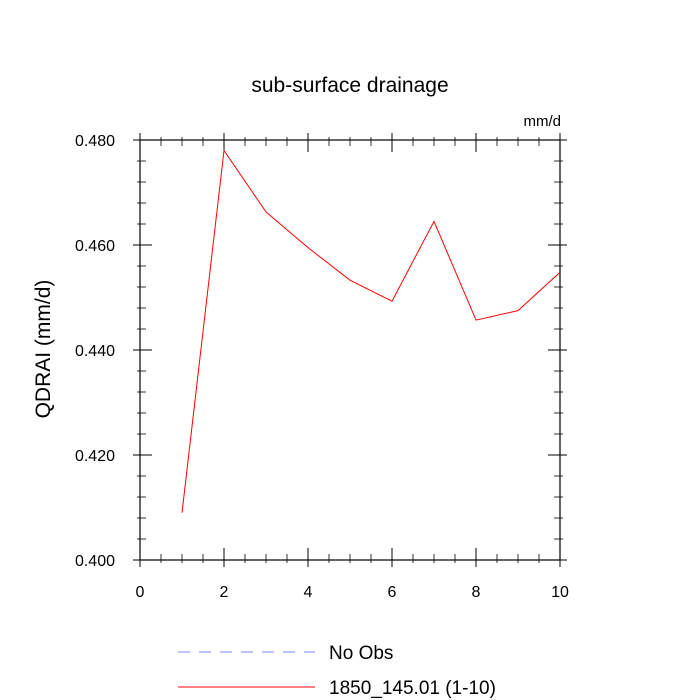  Describe the element at coordinates (43, 349) in the screenshot. I see `y-axis-label: QDRAI (mm/d)` at that location.